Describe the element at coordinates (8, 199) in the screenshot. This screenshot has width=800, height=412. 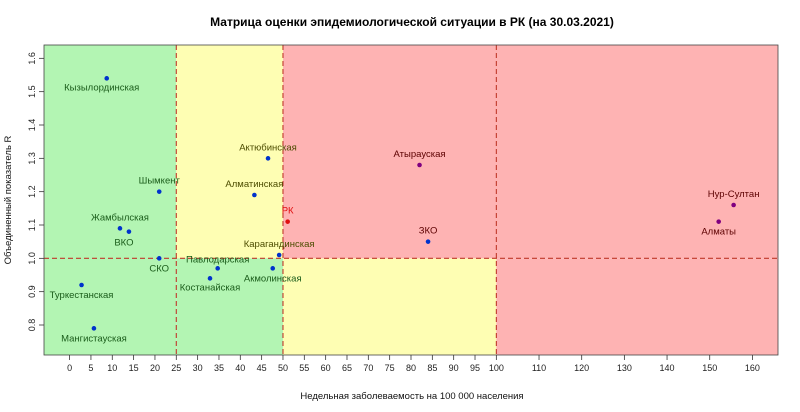
I see `y-axis-title: Объединенный показатель R` at that location.